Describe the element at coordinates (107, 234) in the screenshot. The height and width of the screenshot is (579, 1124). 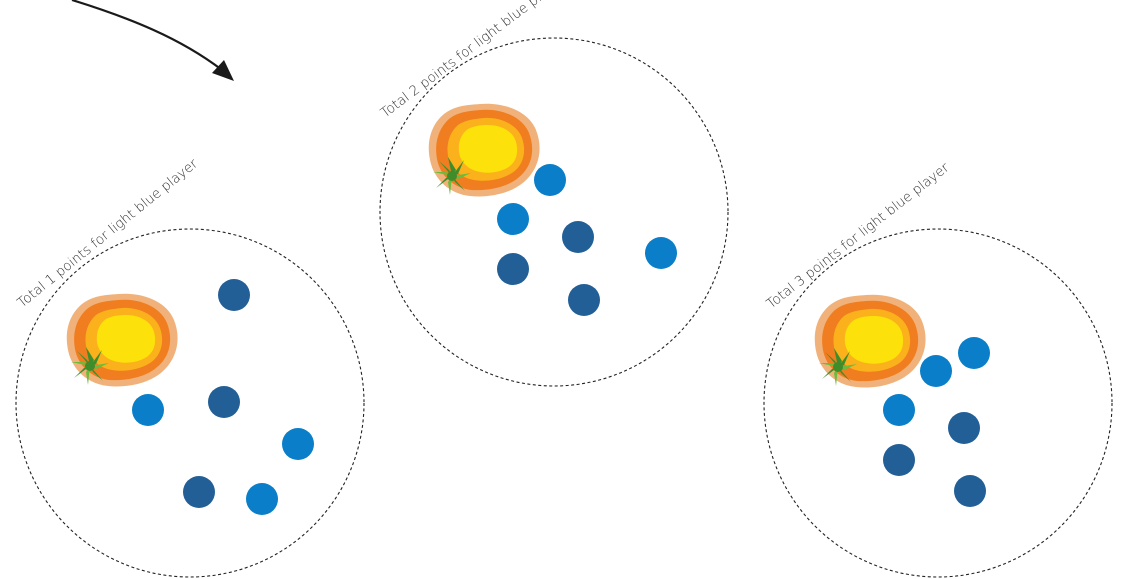
I see `group-score-label: Total 1 points for light blue player` at that location.